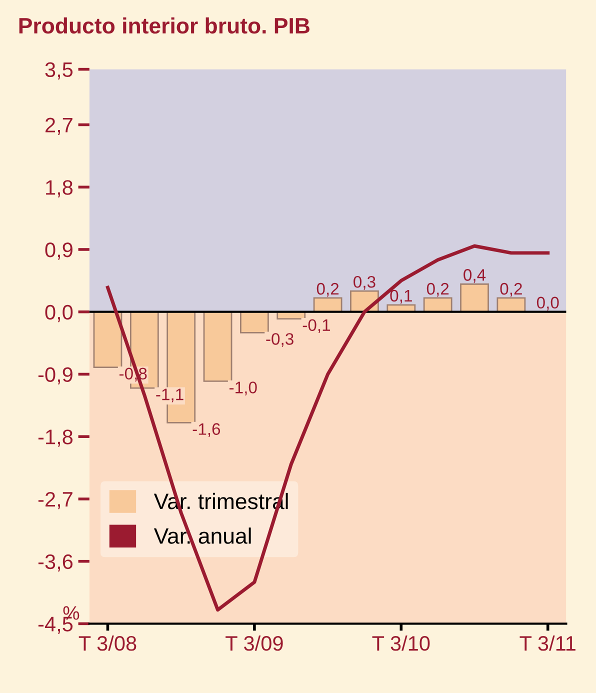  I want to click on chart-title: Producto interior bruto. PIB, so click(164, 25).